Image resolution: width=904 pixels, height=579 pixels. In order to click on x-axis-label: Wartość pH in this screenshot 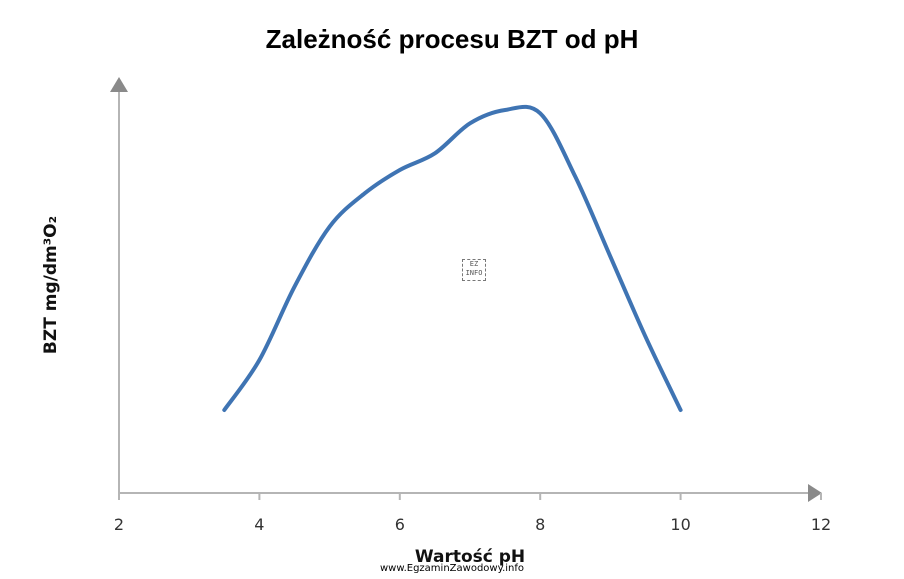, I will do `click(470, 557)`.